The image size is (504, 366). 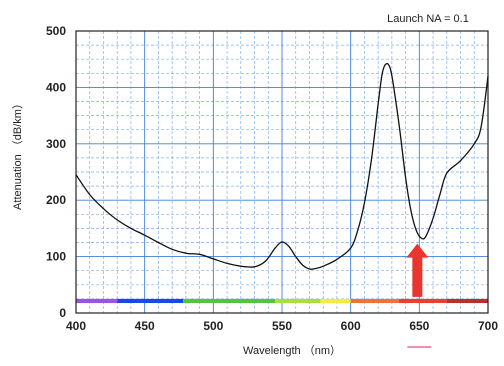 I want to click on x-tick-label: 500, so click(x=213, y=326).